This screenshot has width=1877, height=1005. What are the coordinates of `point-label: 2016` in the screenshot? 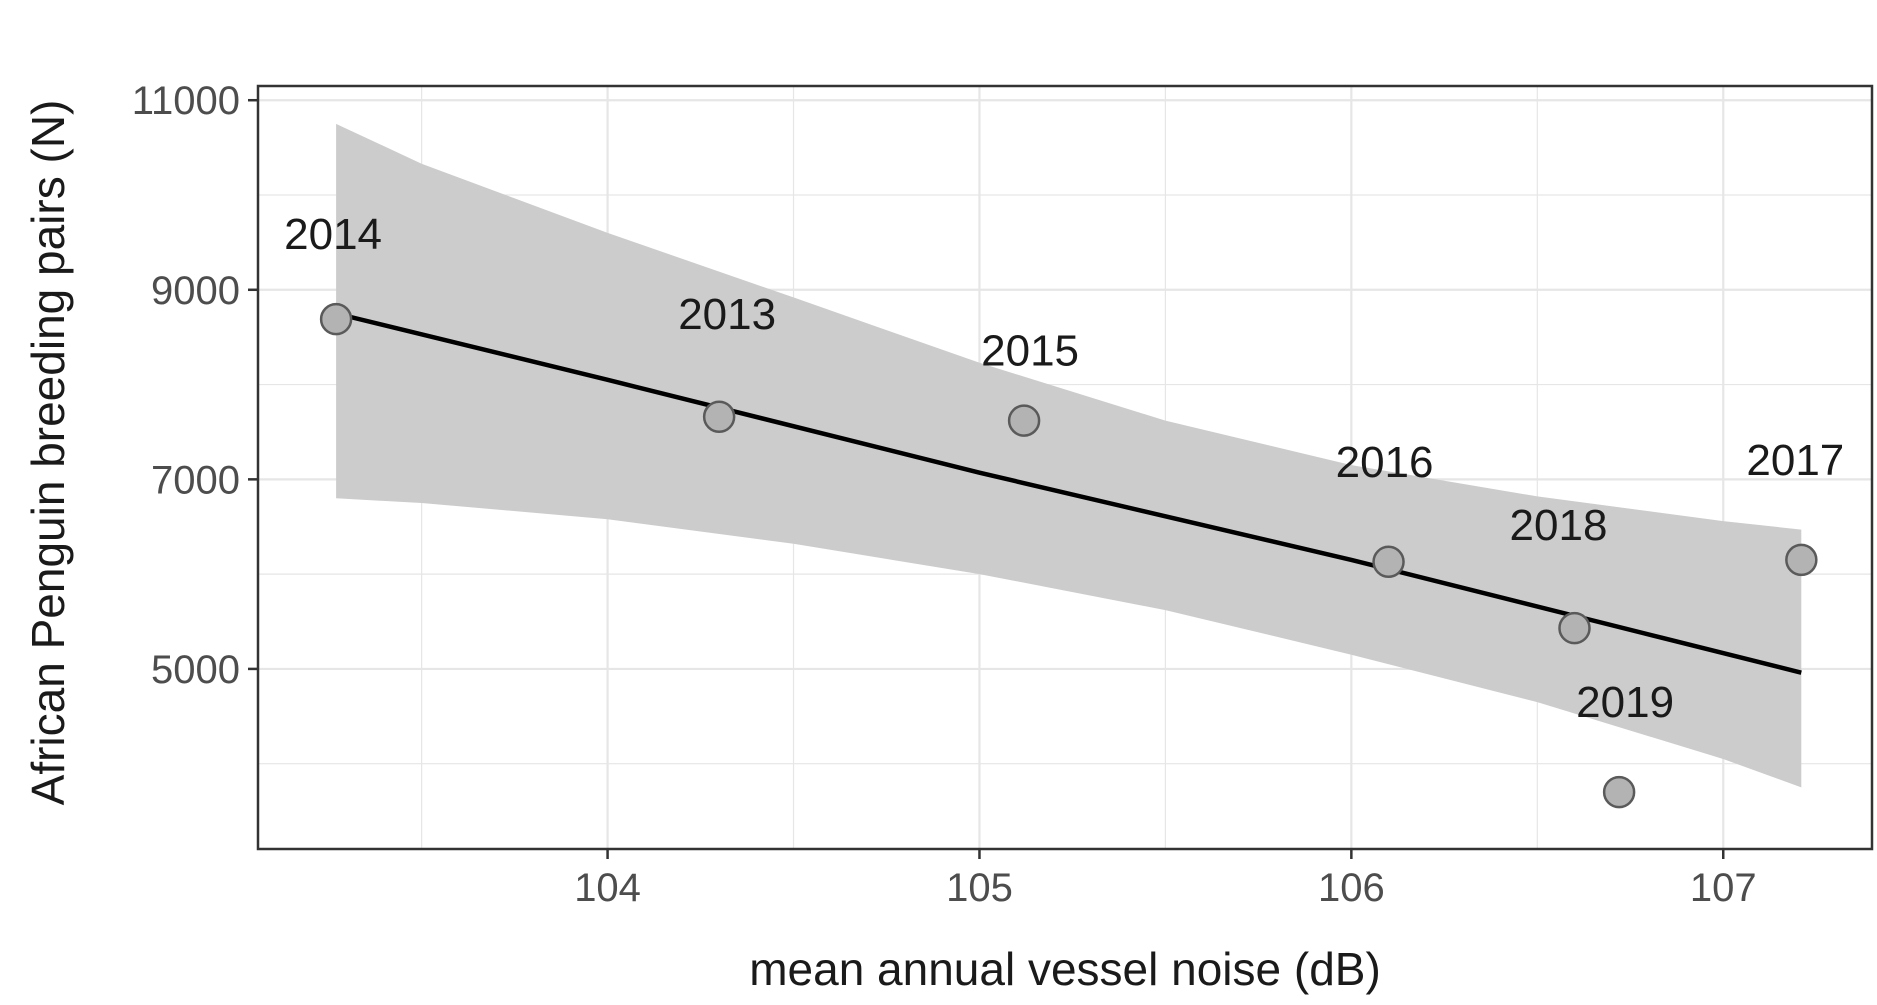 It's located at (1385, 462).